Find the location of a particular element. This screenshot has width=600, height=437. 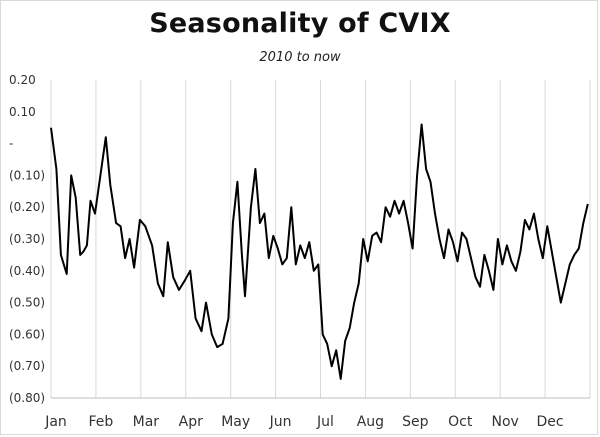

x-tick-label: Jun is located at coordinates (280, 422).